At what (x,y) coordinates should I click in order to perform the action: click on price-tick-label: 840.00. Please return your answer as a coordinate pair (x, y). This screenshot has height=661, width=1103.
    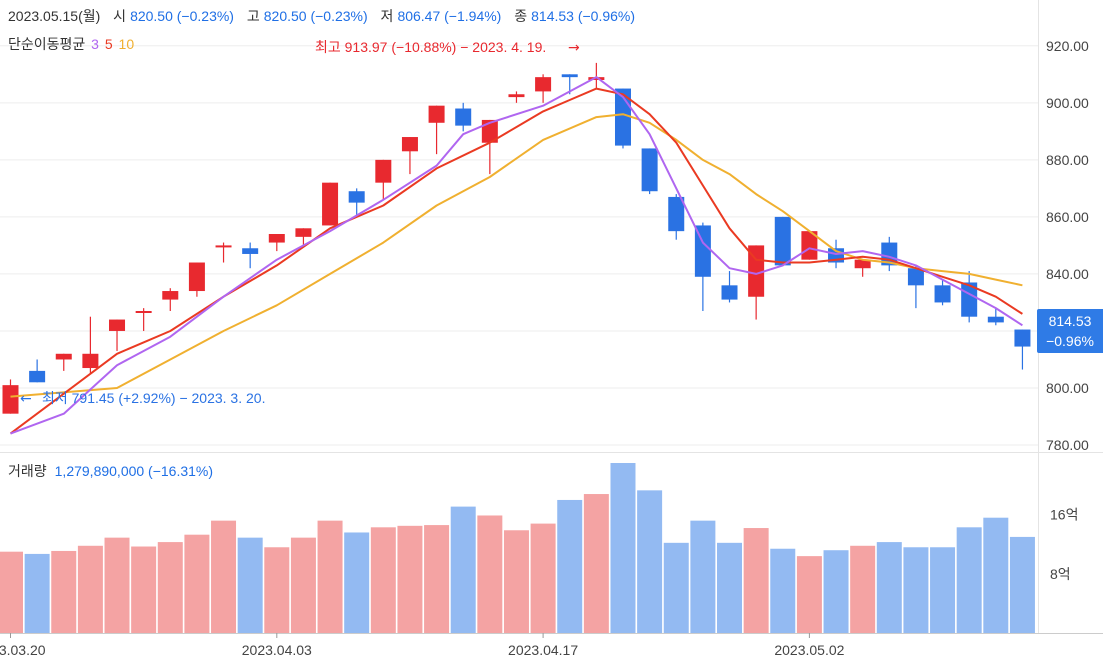
    Looking at the image, I should click on (1067, 274).